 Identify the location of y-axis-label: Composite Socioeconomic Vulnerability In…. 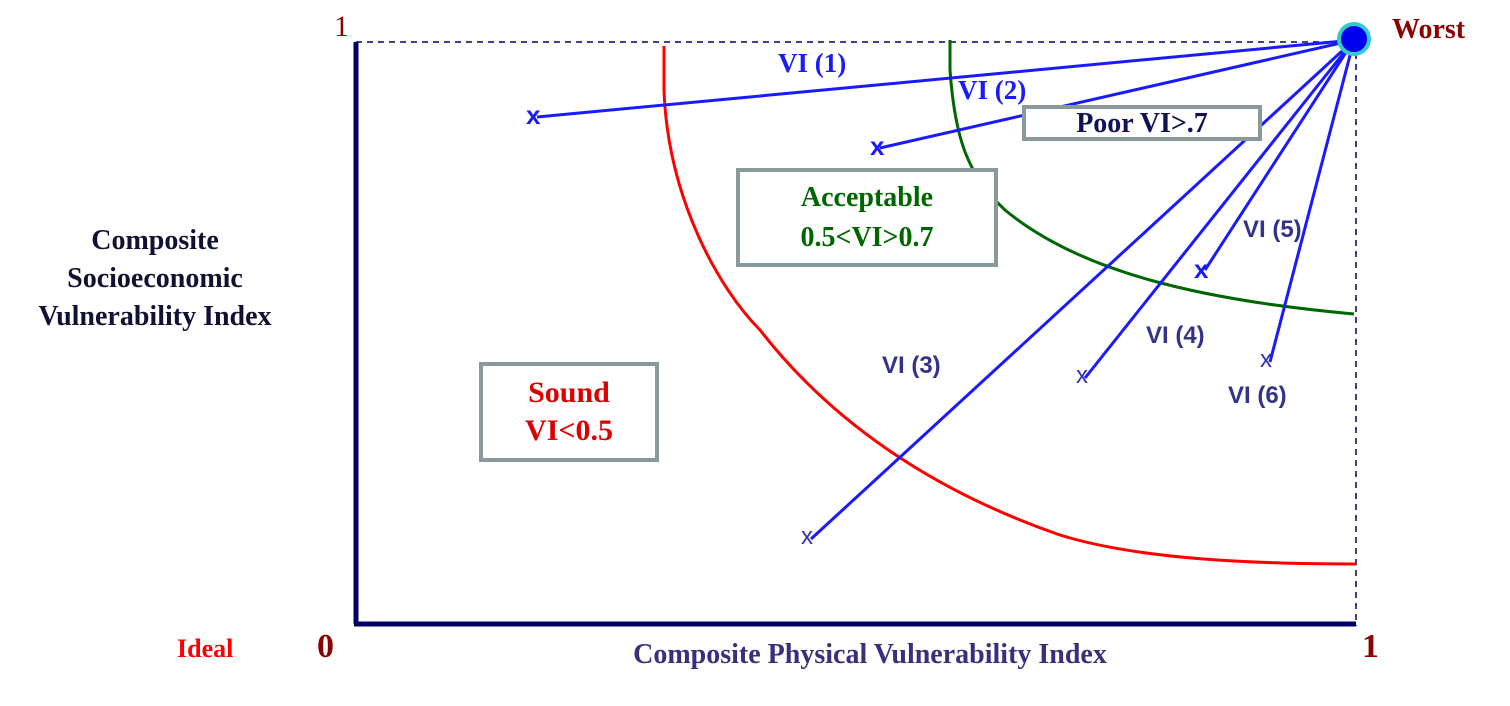
(155, 278).